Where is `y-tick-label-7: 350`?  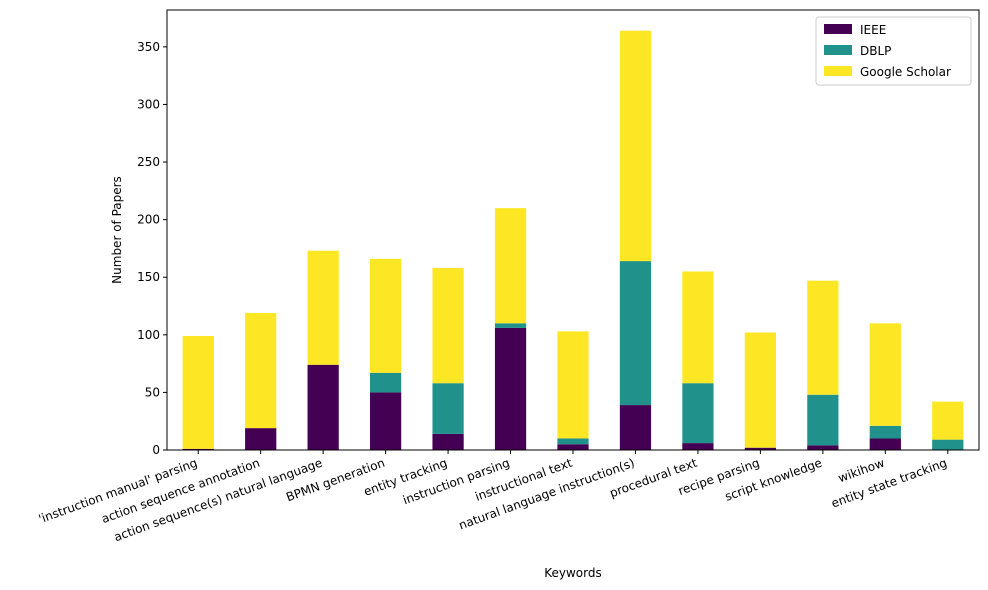 y-tick-label-7: 350 is located at coordinates (148, 47).